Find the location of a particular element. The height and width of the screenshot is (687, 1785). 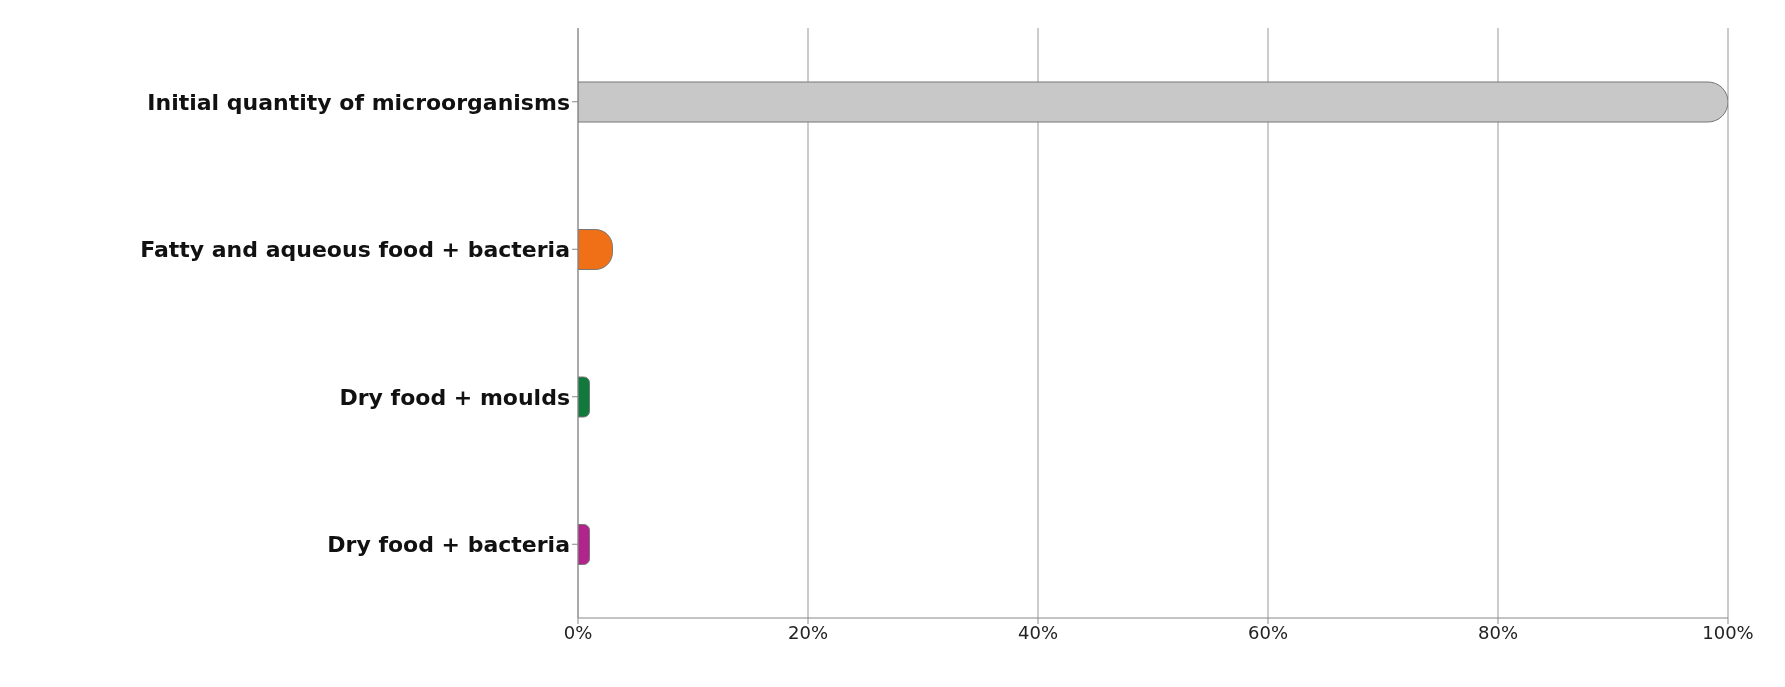

y-tick-label: Dry food + moulds is located at coordinates (454, 397).